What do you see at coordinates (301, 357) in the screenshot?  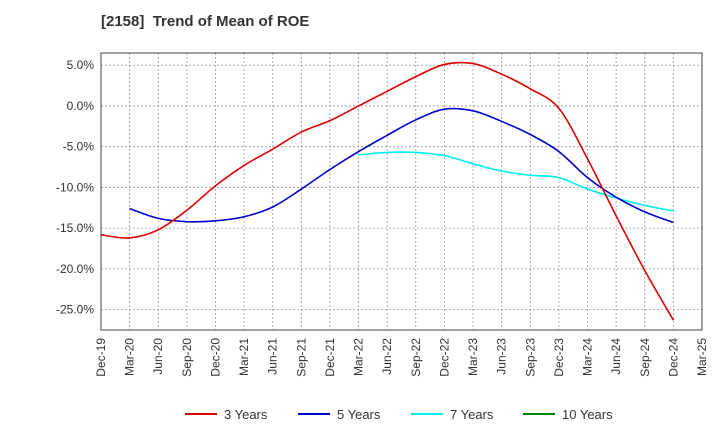 I see `x-tick-label: Sep-21` at bounding box center [301, 357].